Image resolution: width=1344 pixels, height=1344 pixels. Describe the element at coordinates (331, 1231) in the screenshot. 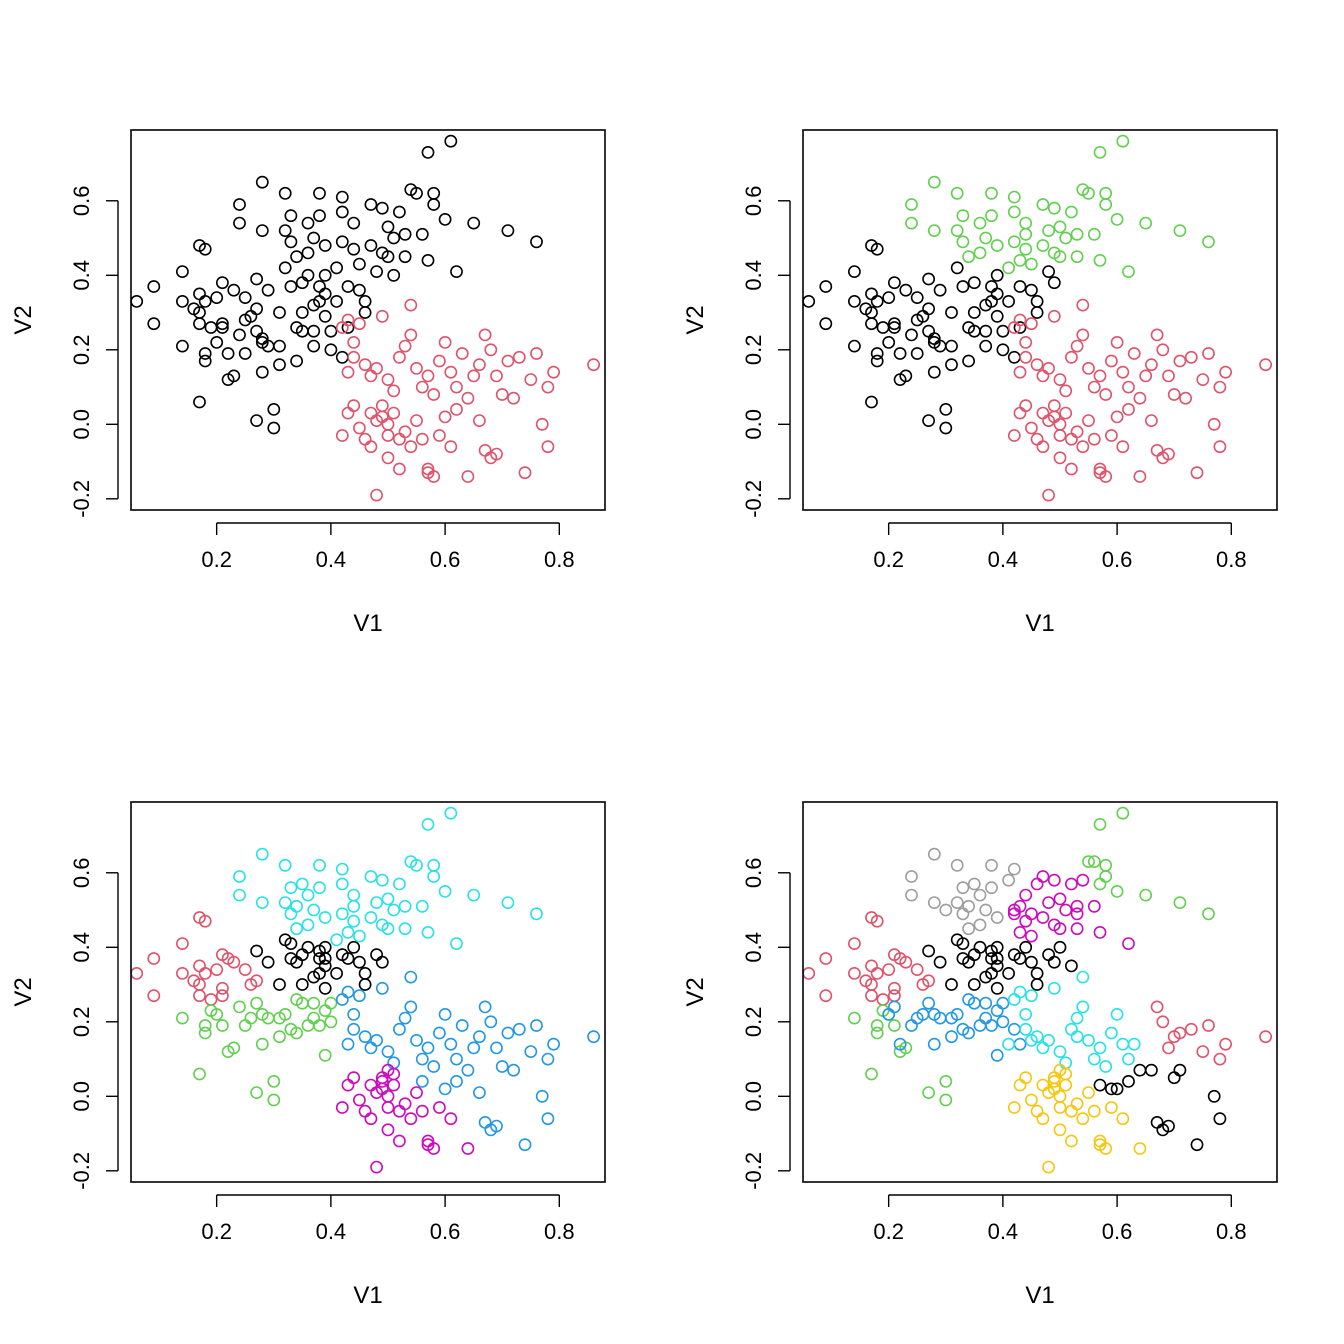

I see `x-tick-label: 0.4` at that location.